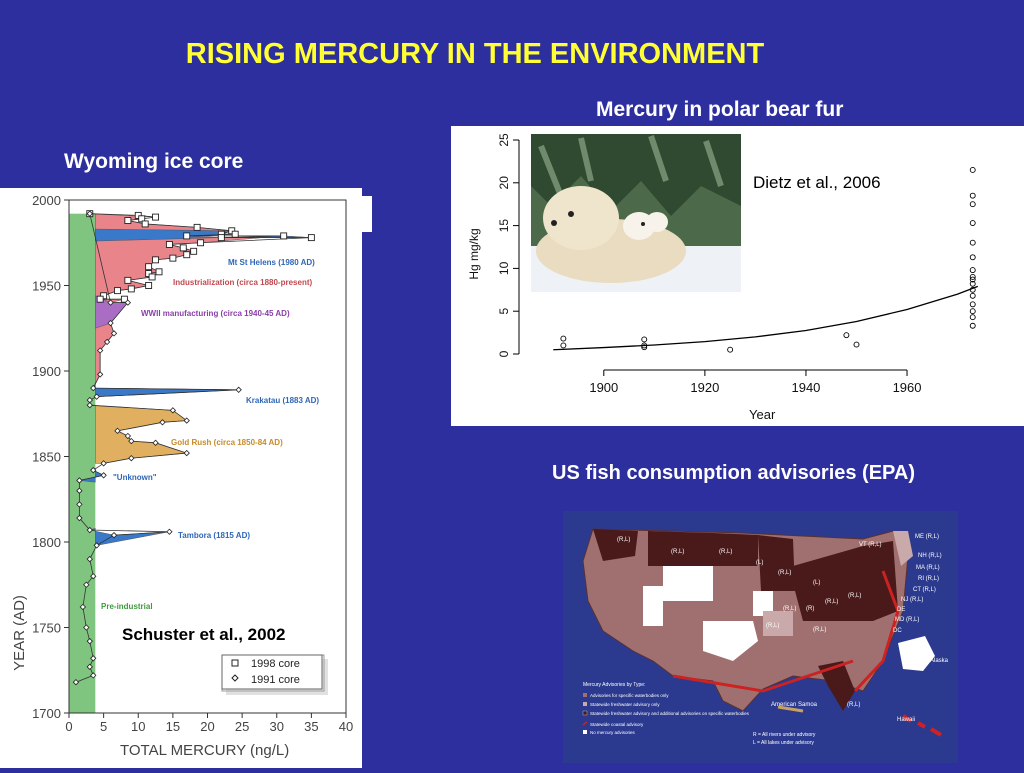 This screenshot has width=1024, height=773. I want to click on map-label-alaska: Alaska, so click(939, 661).